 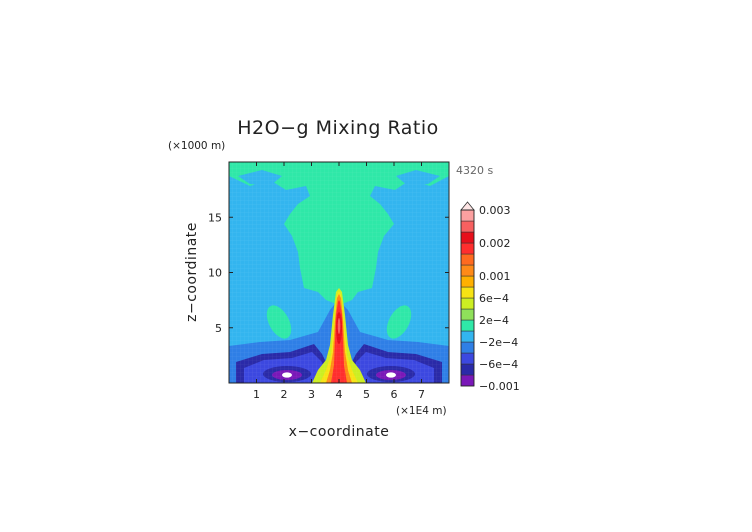 What do you see at coordinates (366, 394) in the screenshot?
I see `x-tick-label: 5` at bounding box center [366, 394].